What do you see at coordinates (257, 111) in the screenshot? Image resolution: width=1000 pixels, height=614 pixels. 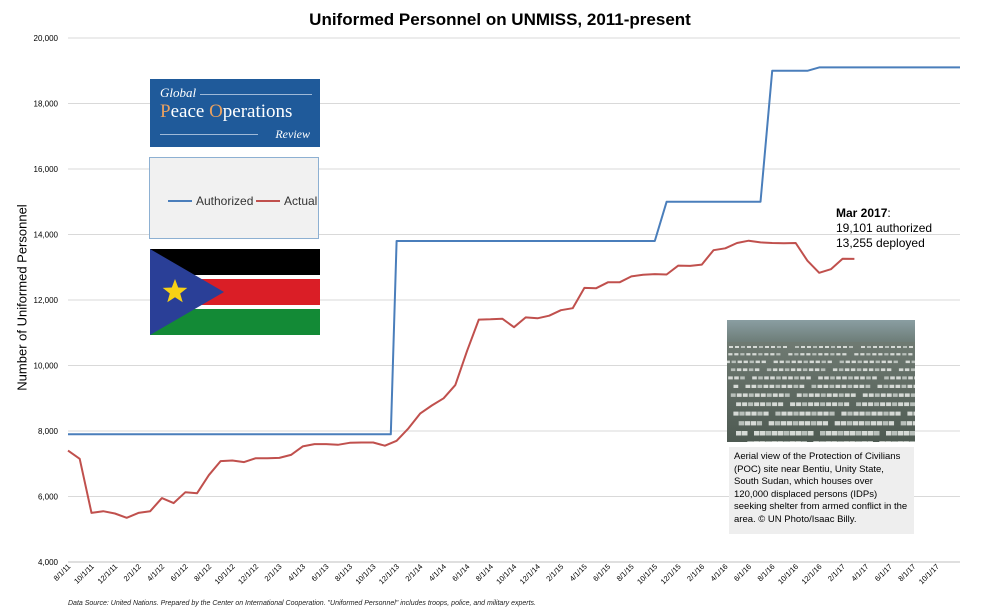 I see `logo-word-perations: perations` at bounding box center [257, 111].